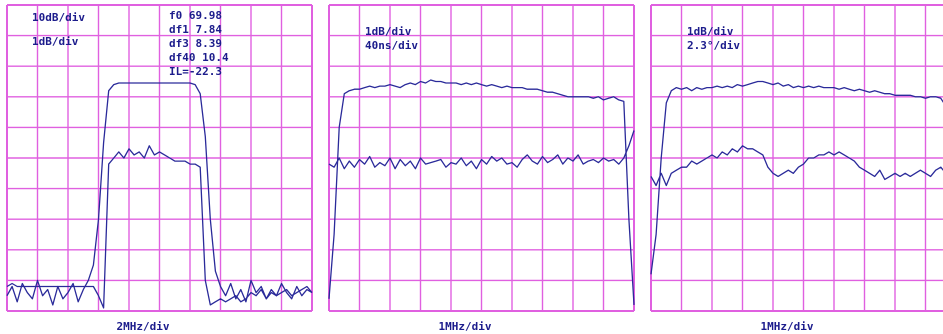 This screenshot has width=943, height=334. What do you see at coordinates (199, 57) in the screenshot?
I see `info-df40: df40 10.4` at bounding box center [199, 57].